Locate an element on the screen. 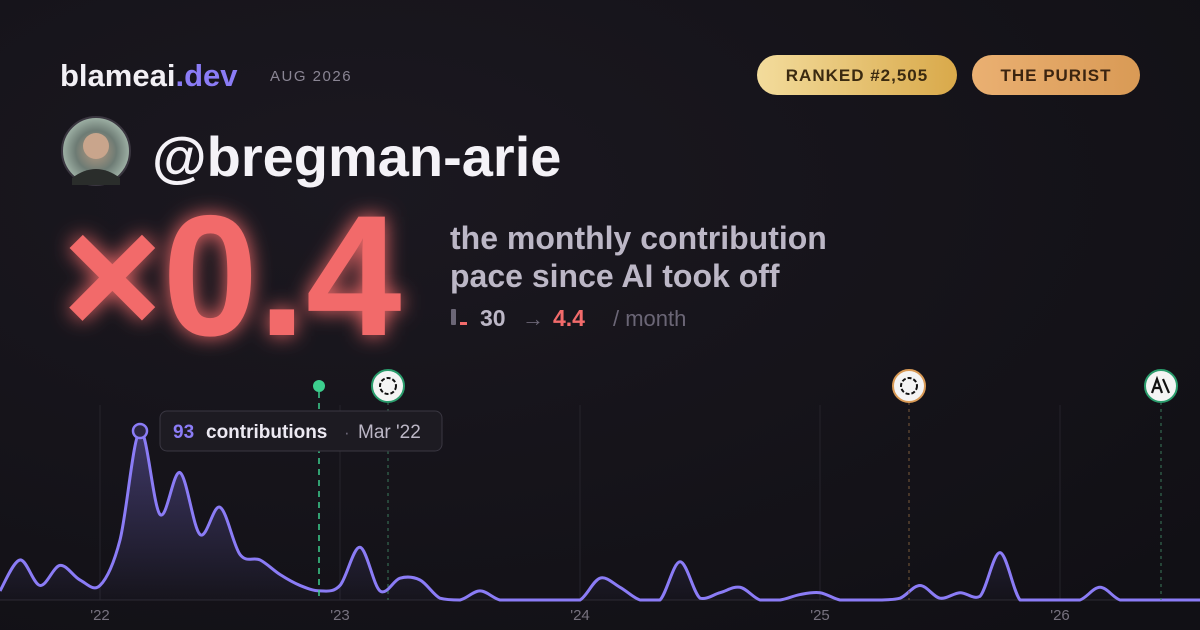 Image resolution: width=1200 pixels, height=630 pixels. badge-label: RANKED #2,505 is located at coordinates (857, 75).